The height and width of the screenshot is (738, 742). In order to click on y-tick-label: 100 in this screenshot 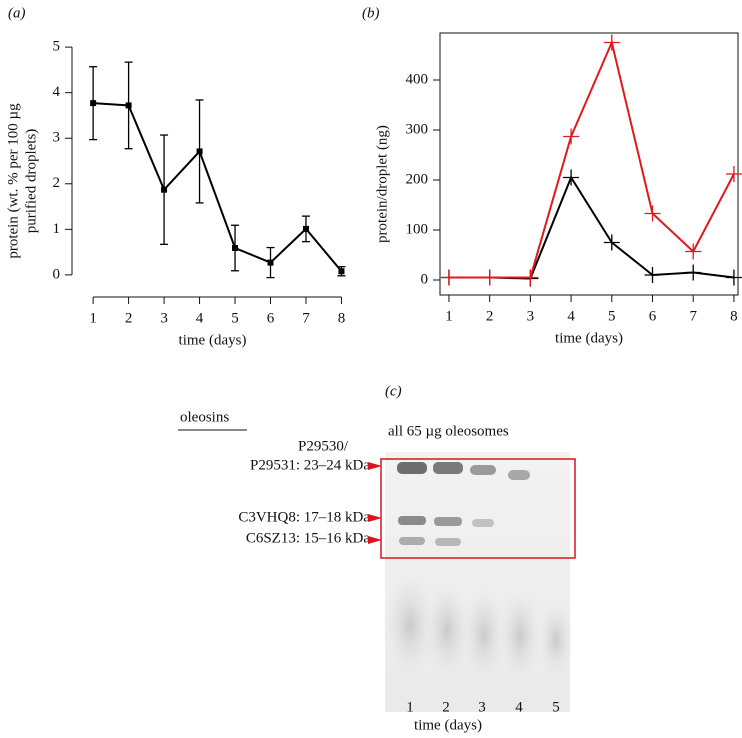, I will do `click(417, 229)`.